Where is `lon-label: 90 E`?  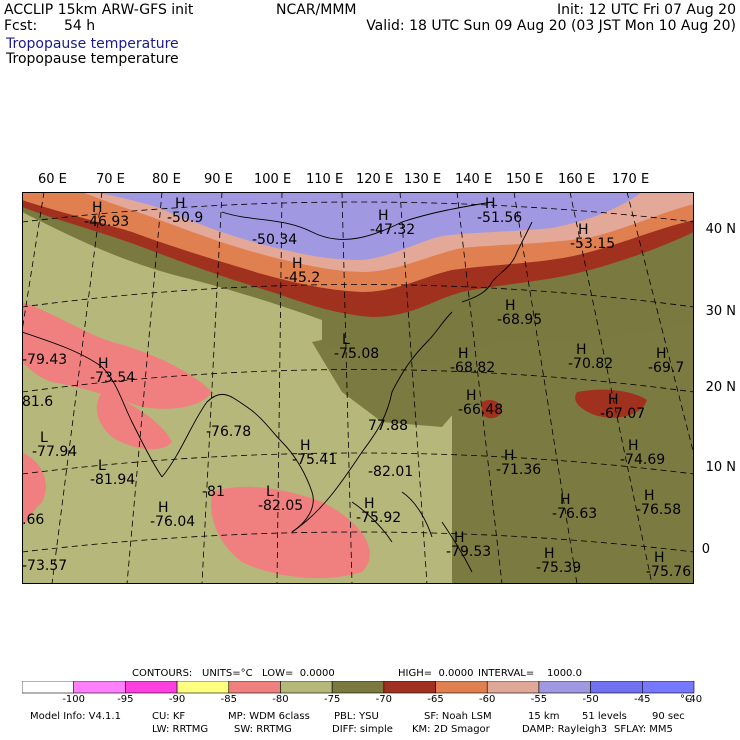 lon-label: 90 E is located at coordinates (218, 179).